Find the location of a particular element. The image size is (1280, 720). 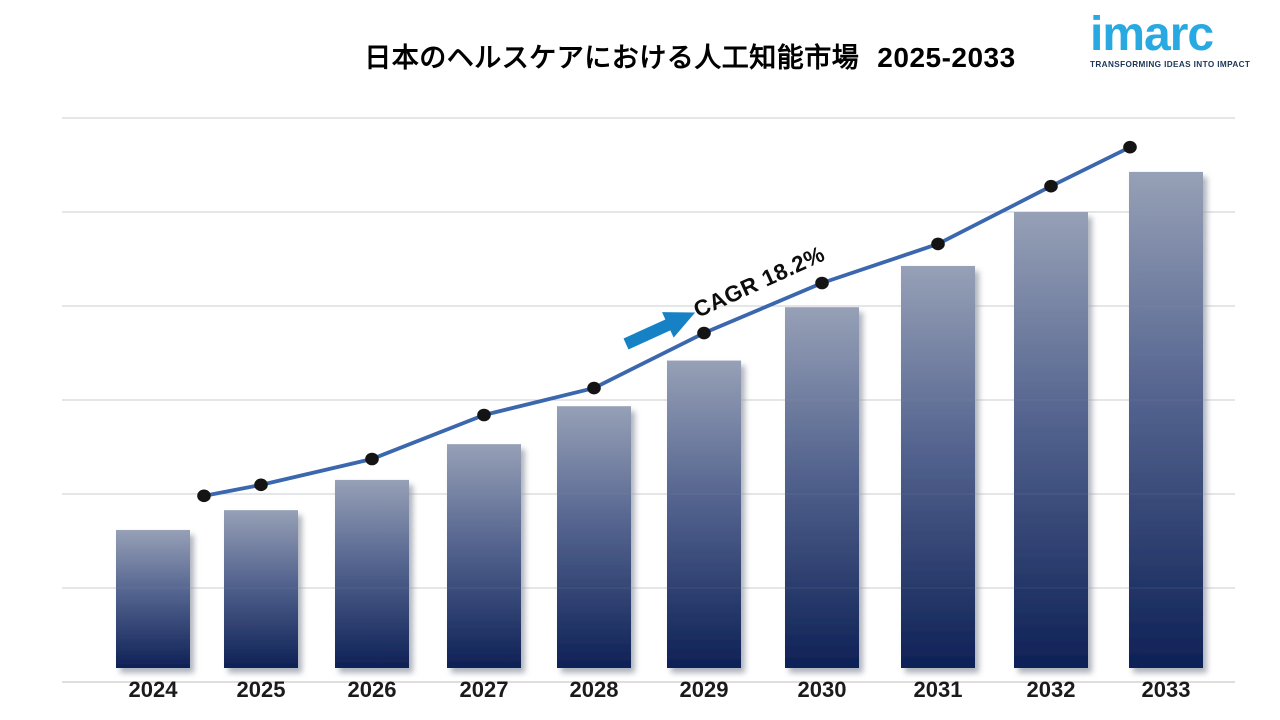

bar-2031 is located at coordinates (938, 466).